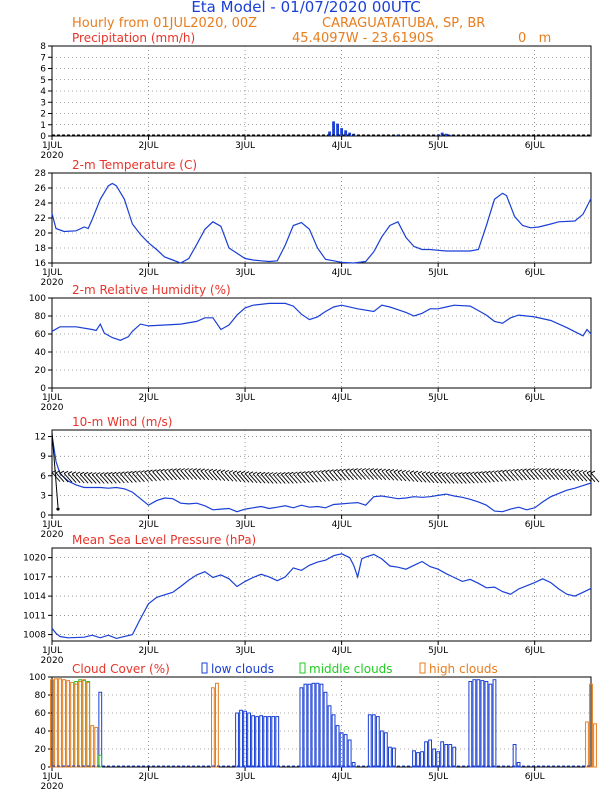  Describe the element at coordinates (342, 398) in the screenshot. I see `humidity-x-tick-label: 4JUL` at that location.